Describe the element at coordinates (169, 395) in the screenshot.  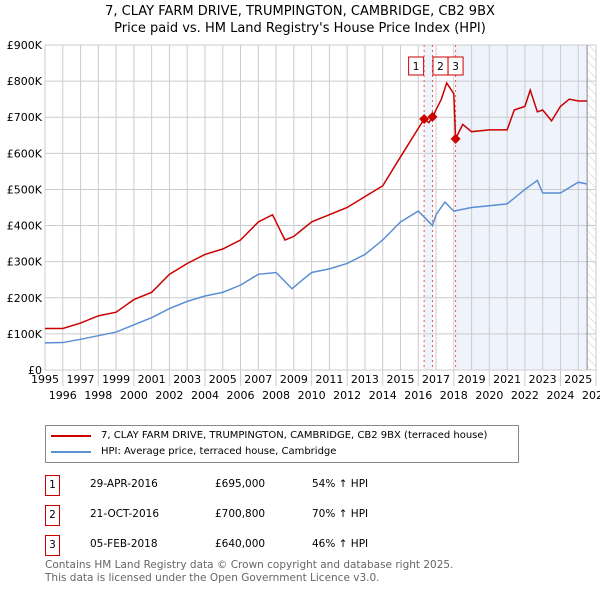
I see `x-tick-label: 2002` at that location.